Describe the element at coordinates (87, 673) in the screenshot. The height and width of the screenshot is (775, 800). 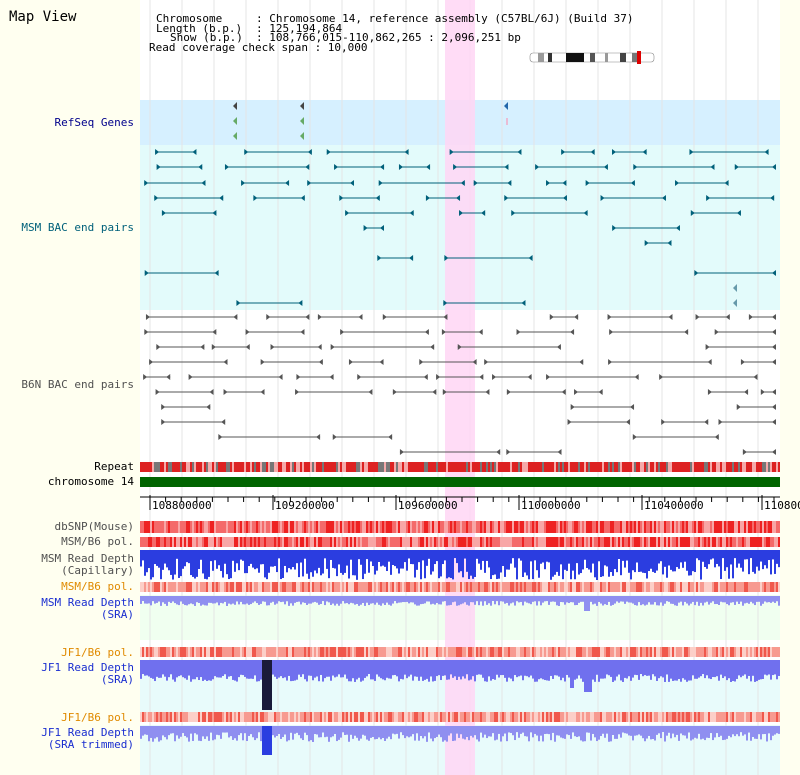
I see `track-label-jf1-depth-sra: JF1 Read Depth (SRA)` at that location.